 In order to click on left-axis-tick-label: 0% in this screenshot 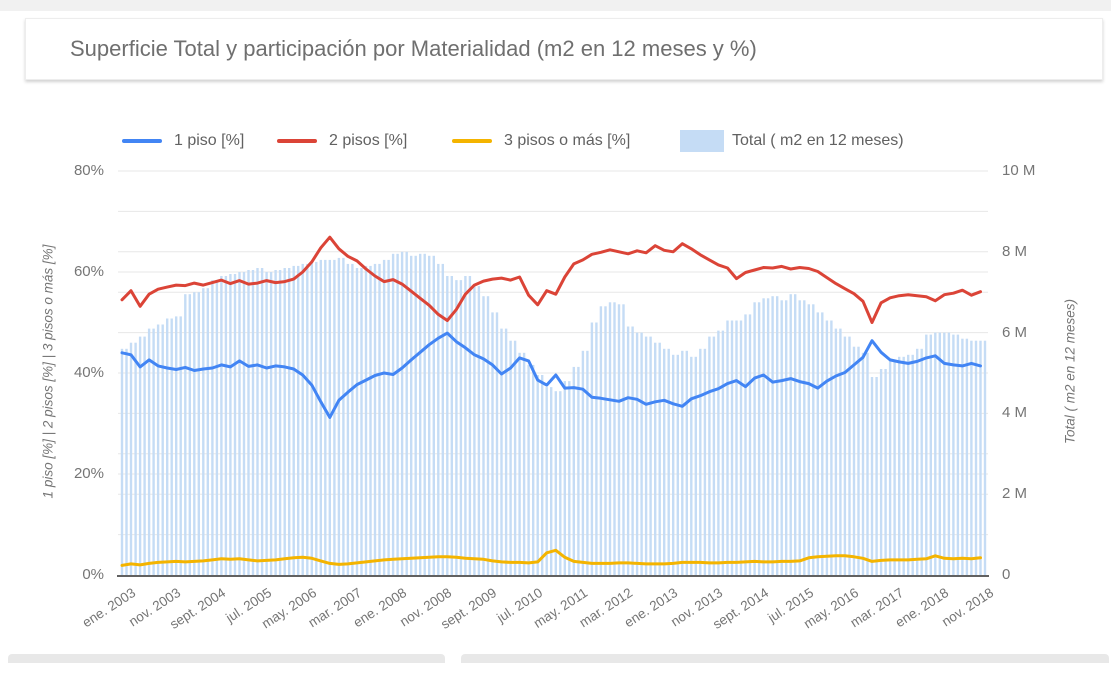, I will do `click(93, 574)`.